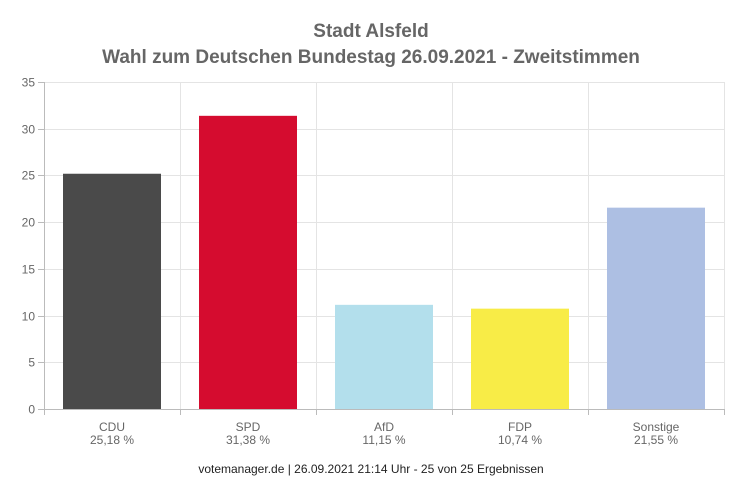 The width and height of the screenshot is (742, 498). I want to click on bar-afd, so click(384, 356).